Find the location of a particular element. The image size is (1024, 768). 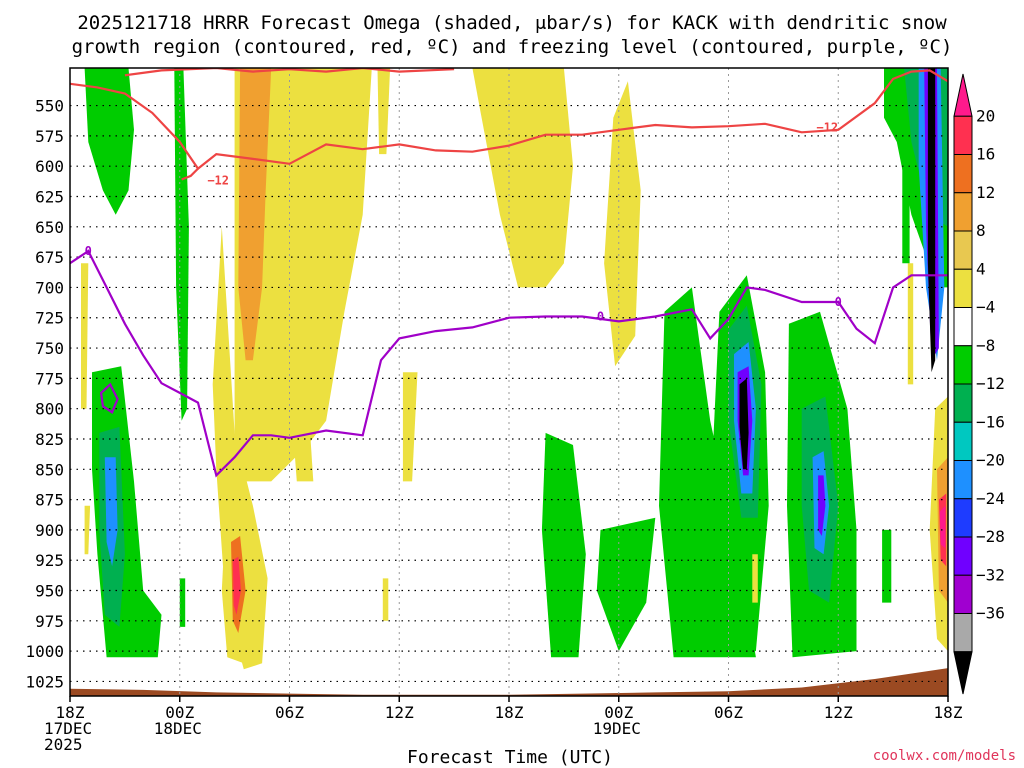

y-tick-label-900: 900 is located at coordinates (49, 530).